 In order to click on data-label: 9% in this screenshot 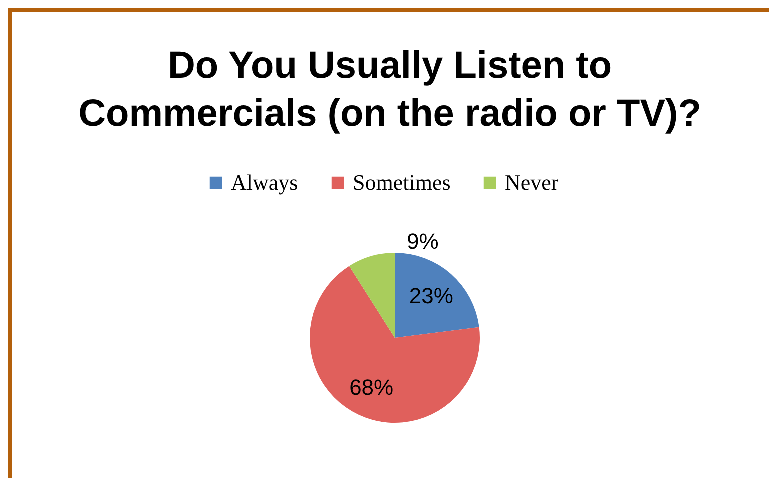, I will do `click(423, 241)`.